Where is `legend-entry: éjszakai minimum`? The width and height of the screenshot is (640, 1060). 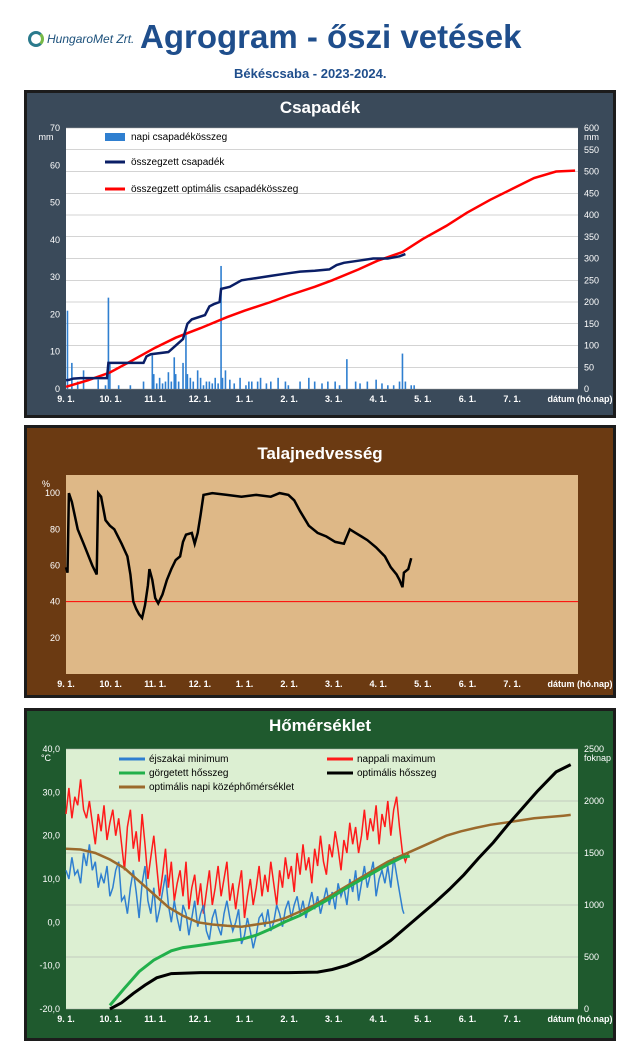 legend-entry: éjszakai minimum is located at coordinates (188, 759).